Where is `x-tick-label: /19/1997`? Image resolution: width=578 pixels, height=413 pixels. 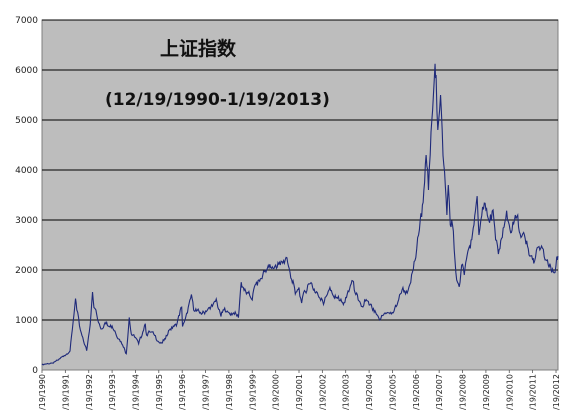
x-tick-label: /19/1997 is located at coordinates (206, 392).